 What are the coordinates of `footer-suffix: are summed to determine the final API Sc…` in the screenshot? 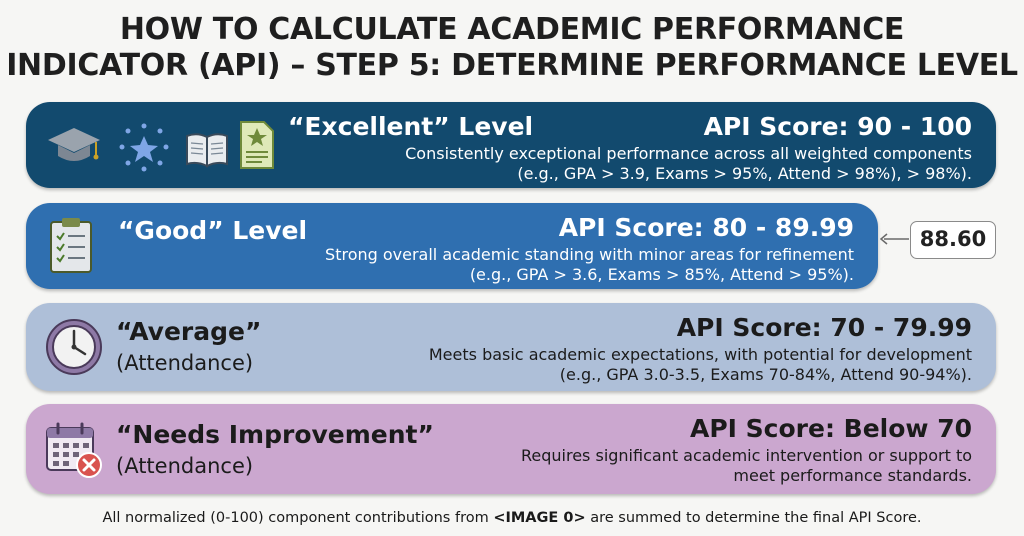 It's located at (753, 518).